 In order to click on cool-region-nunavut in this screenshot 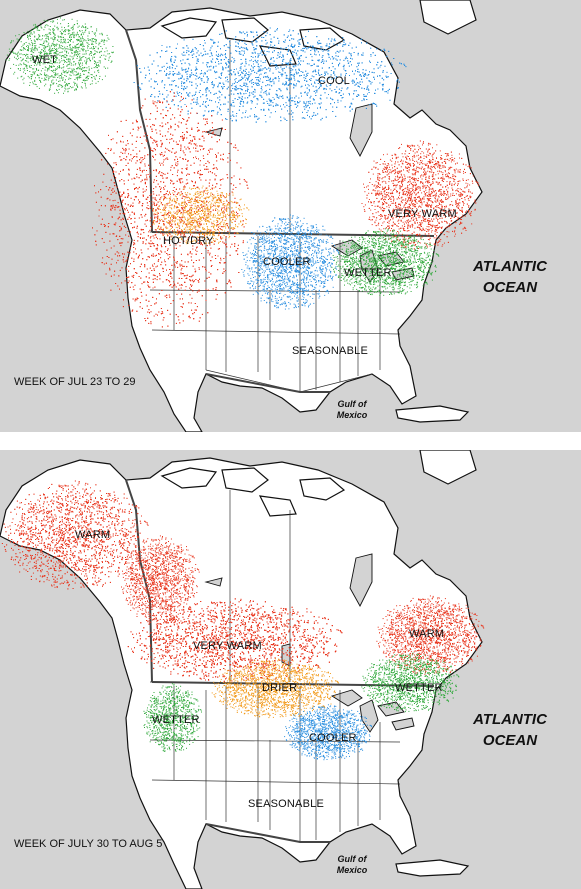, I will do `click(270, 75)`.